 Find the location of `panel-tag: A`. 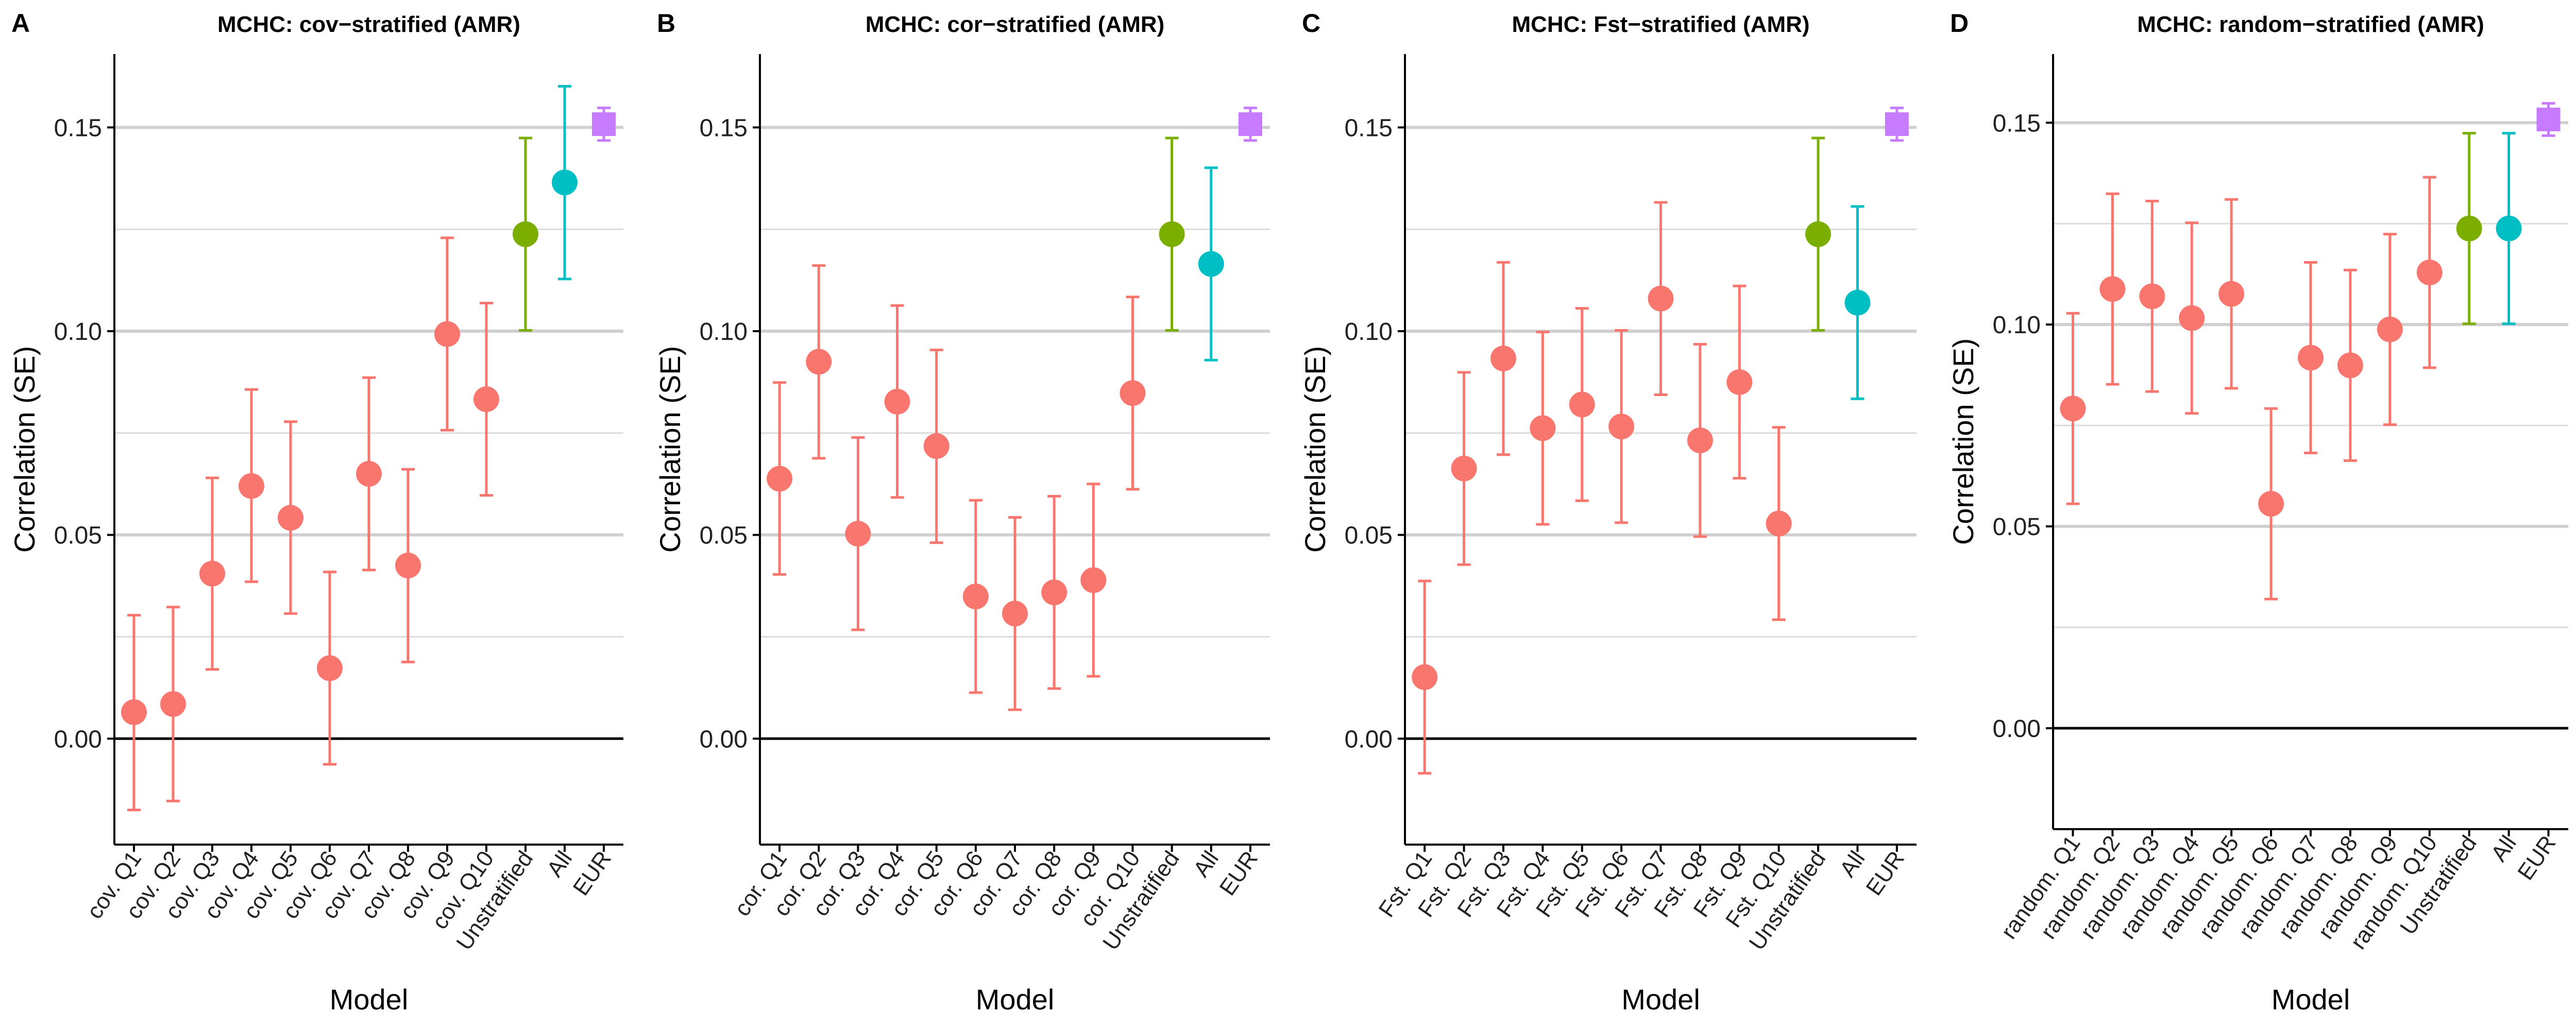

panel-tag: A is located at coordinates (20, 24).